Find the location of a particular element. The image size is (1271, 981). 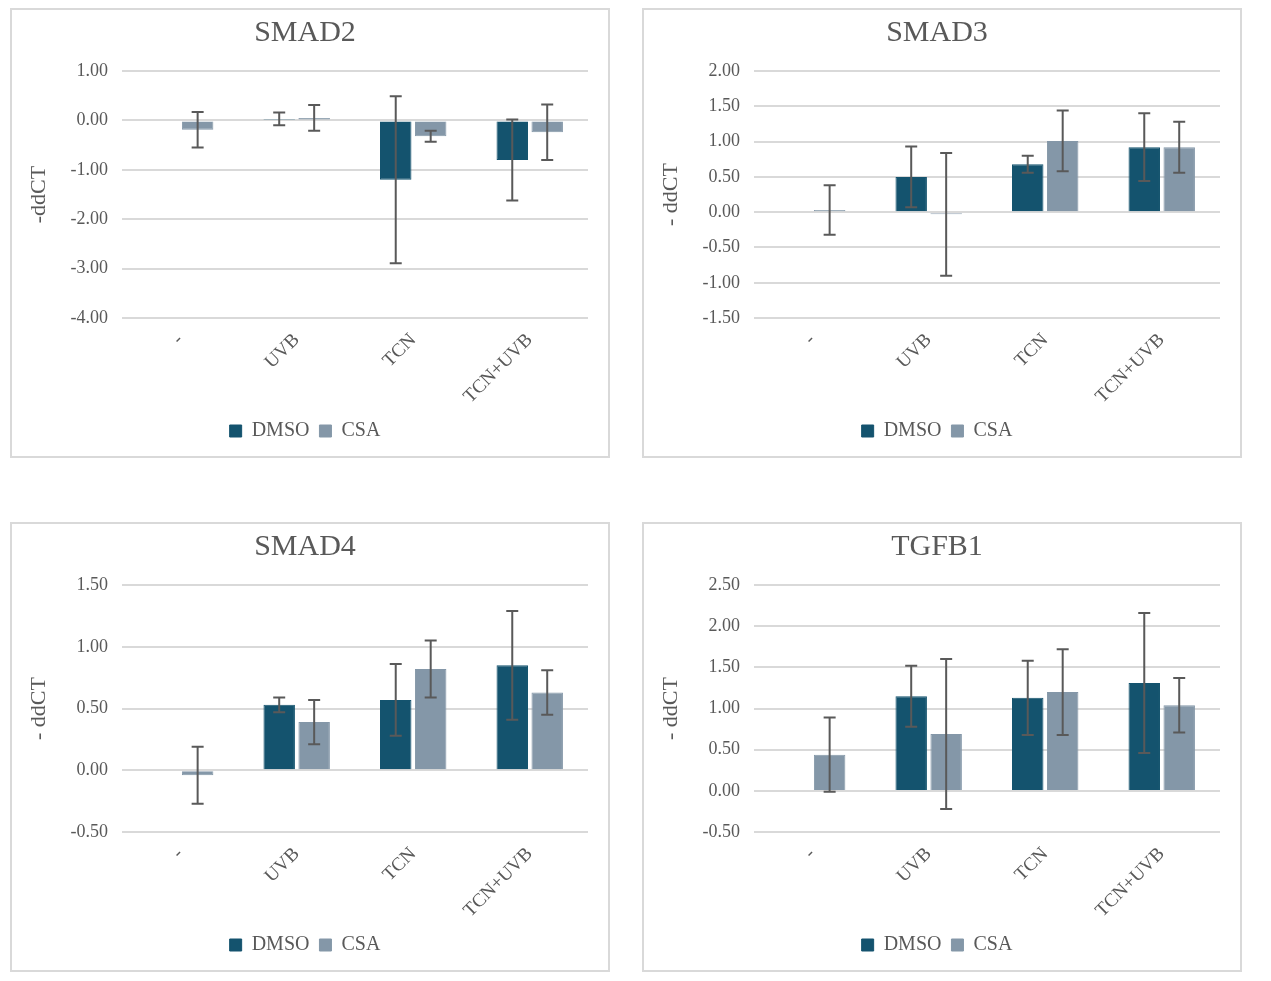

y-tick-label: -4.00 is located at coordinates (89, 316).